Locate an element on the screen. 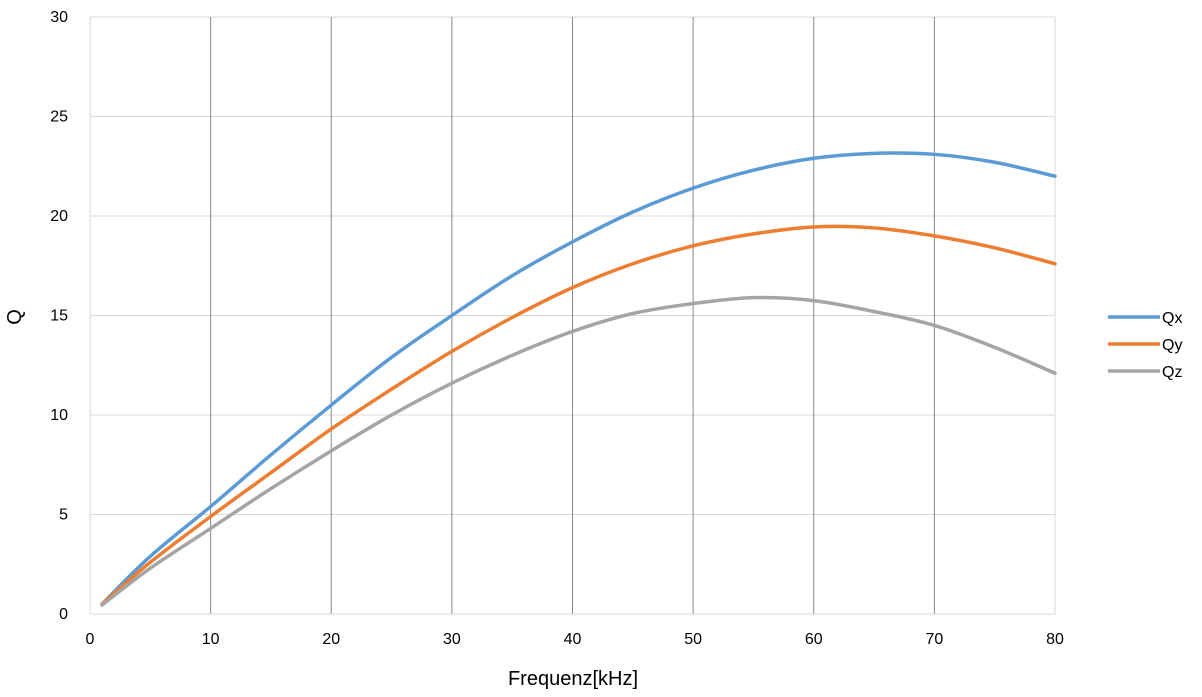  x-tick-label: 0 is located at coordinates (90, 639).